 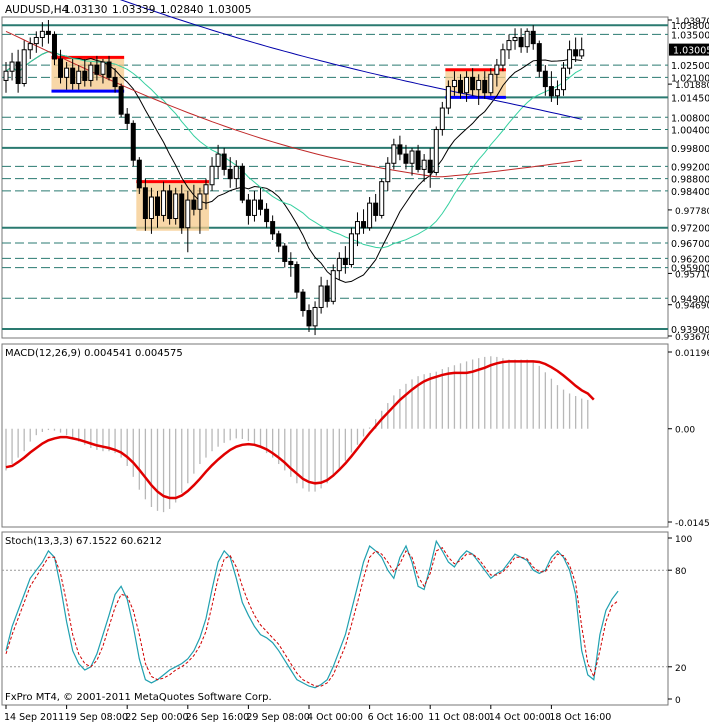 I want to click on stoch-axis-label: 20, so click(x=681, y=669).